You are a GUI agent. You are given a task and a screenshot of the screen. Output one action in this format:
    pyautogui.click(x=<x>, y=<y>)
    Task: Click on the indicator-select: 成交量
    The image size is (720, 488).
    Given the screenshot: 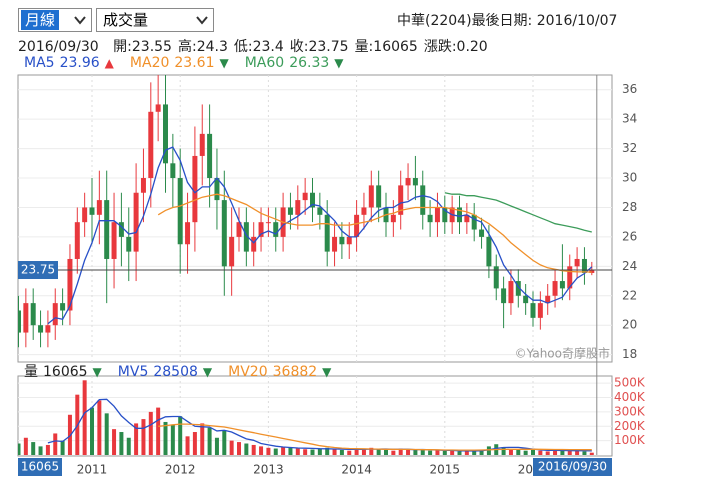 What is the action you would take?
    pyautogui.click(x=155, y=20)
    